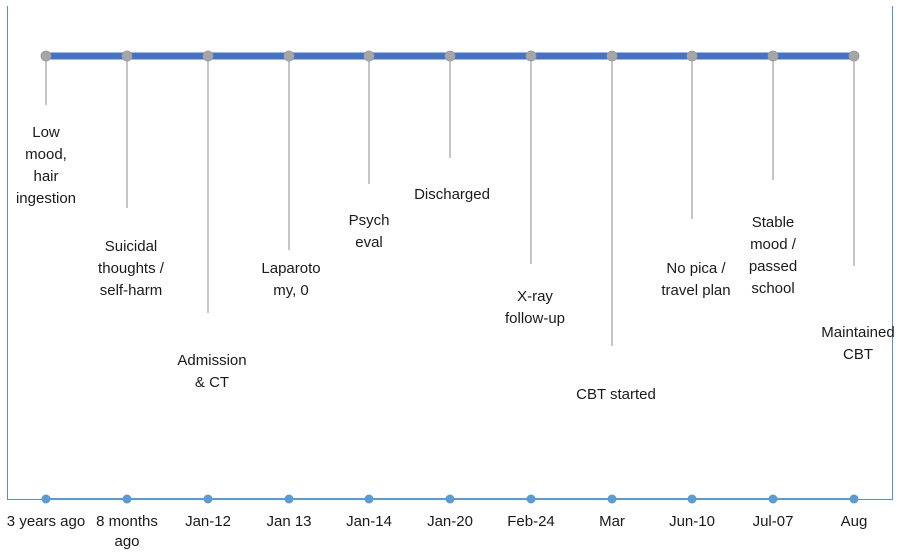 The width and height of the screenshot is (903, 559). What do you see at coordinates (692, 521) in the screenshot?
I see `date-tick-label: Jun-10` at bounding box center [692, 521].